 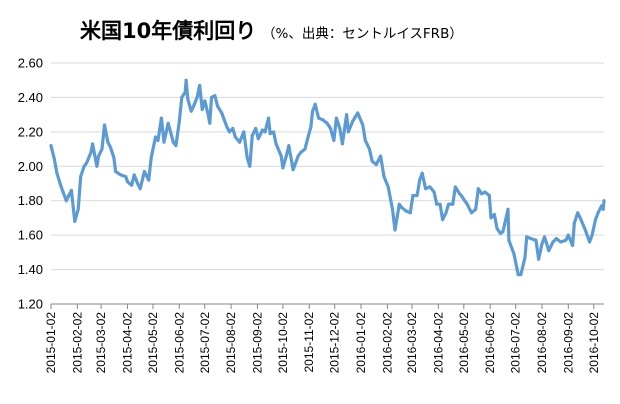 I want to click on x-tick-label: 2016-04-02, so click(x=438, y=343).